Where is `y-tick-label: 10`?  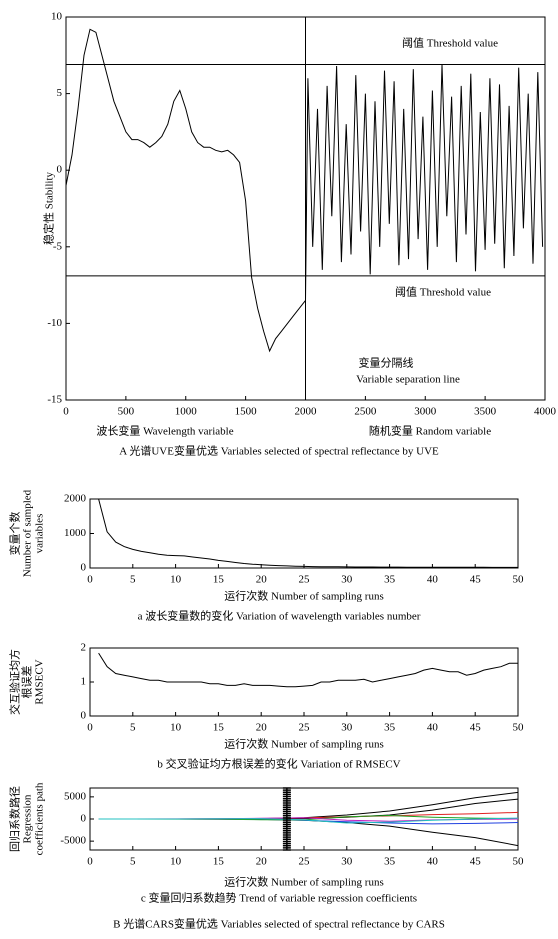
y-tick-label: 10 is located at coordinates (57, 17).